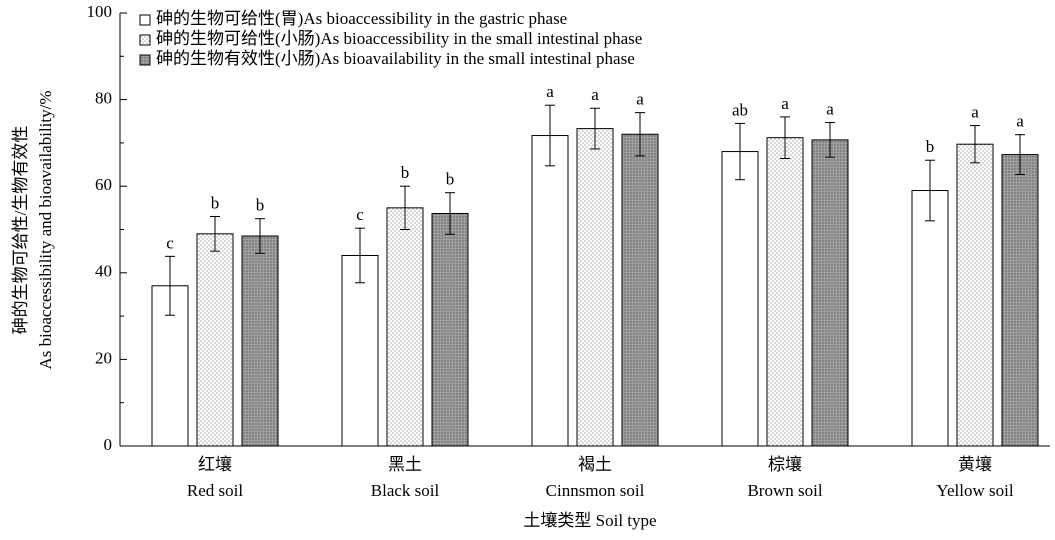  I want to click on x-axis-label: 土壤类型 Soil type, so click(589, 520).